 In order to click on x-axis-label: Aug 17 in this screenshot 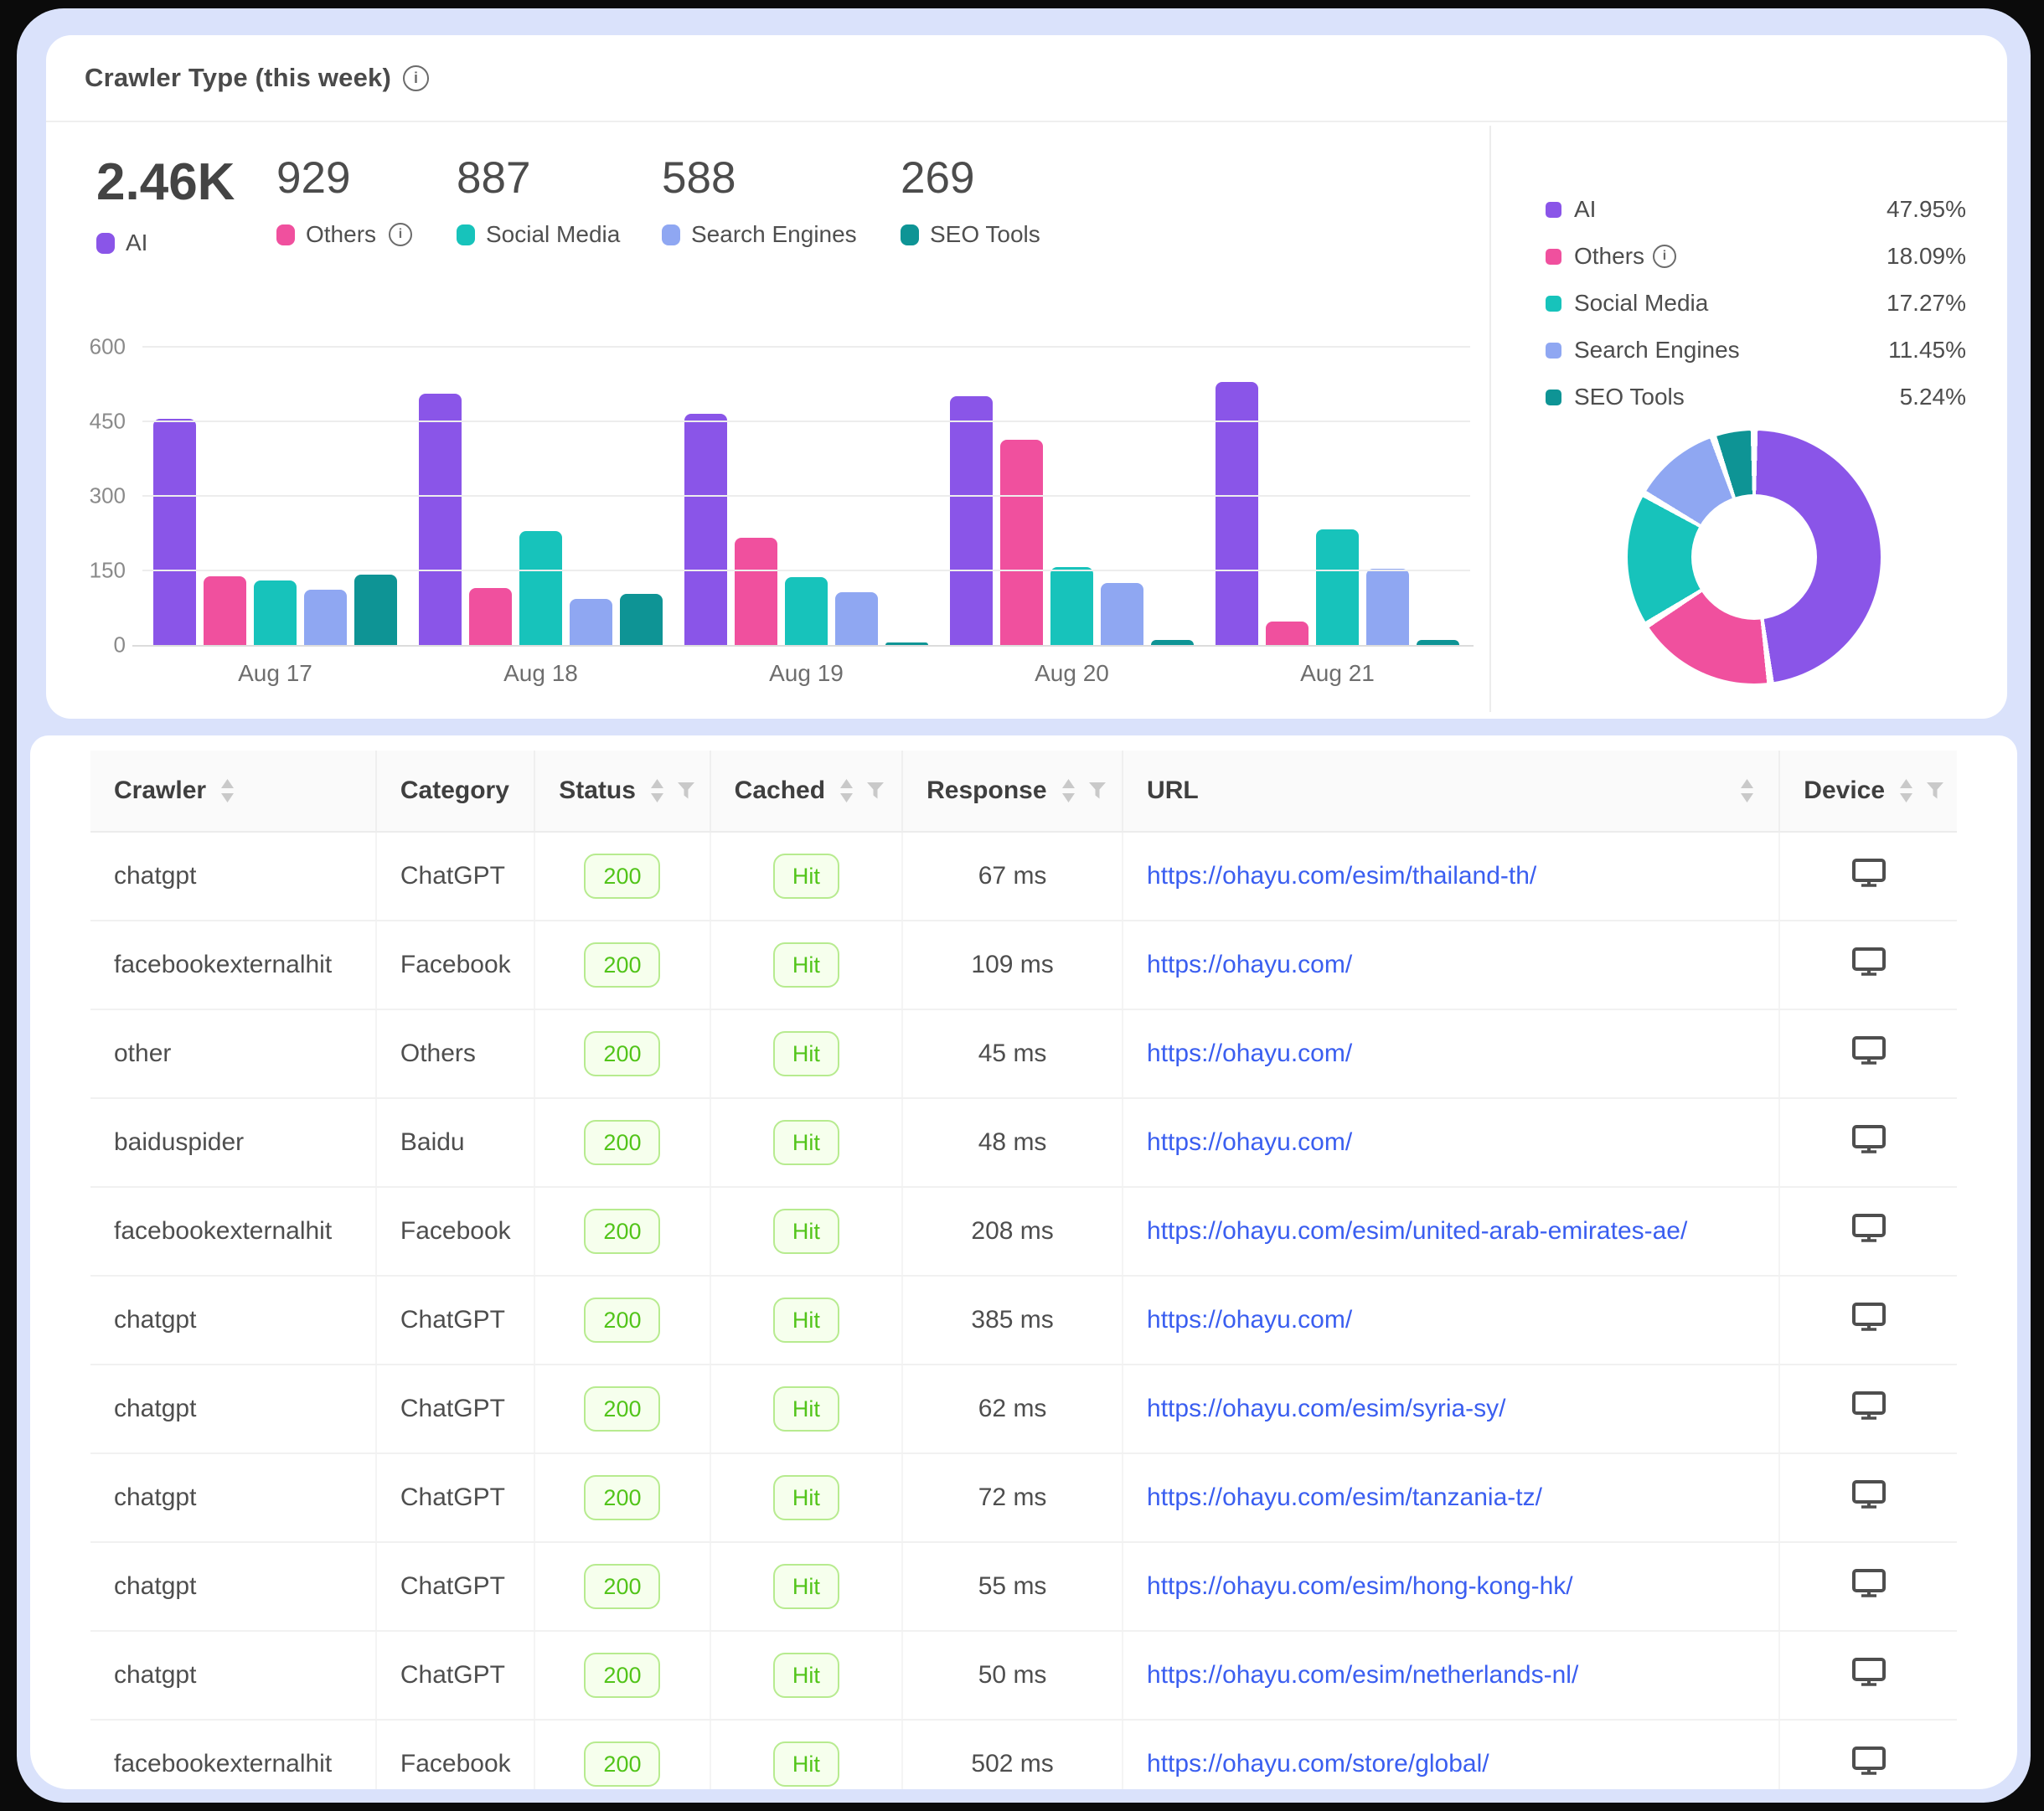, I will do `click(275, 673)`.